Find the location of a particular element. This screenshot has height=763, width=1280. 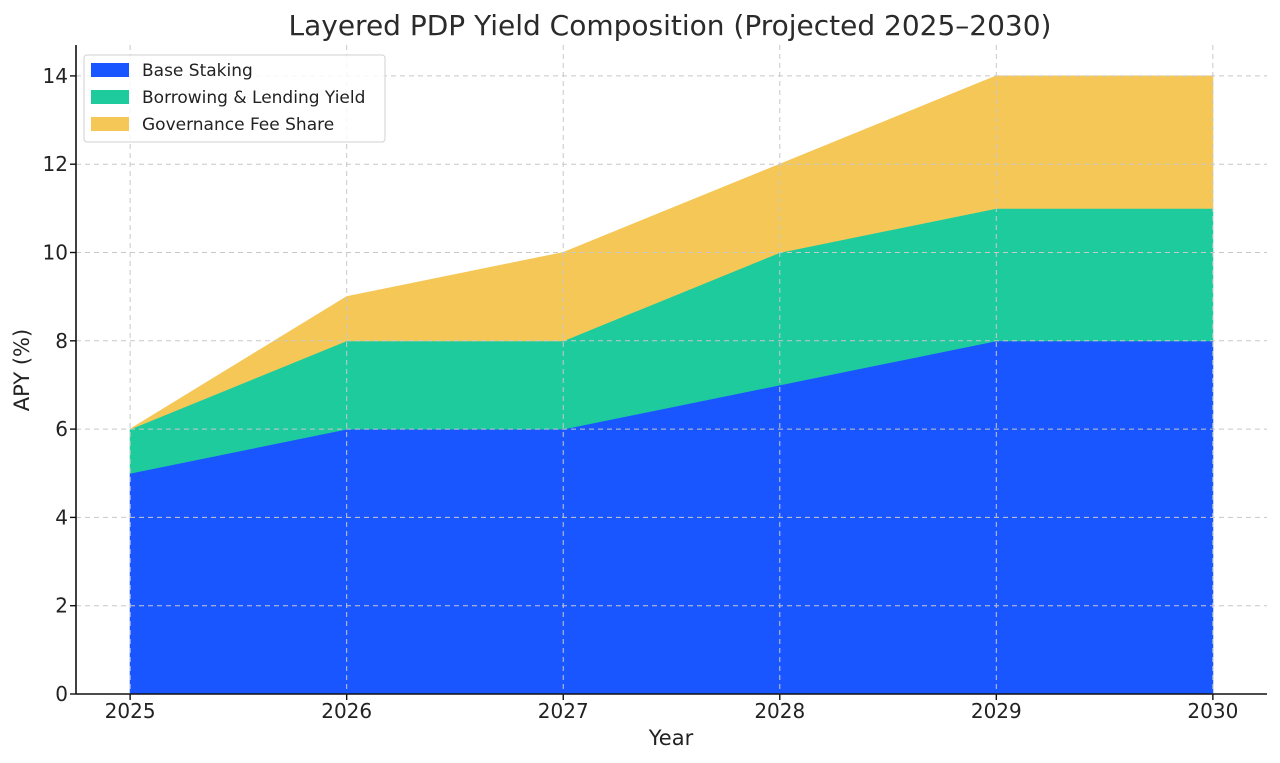

y-tick-label: 10 is located at coordinates (55, 253).